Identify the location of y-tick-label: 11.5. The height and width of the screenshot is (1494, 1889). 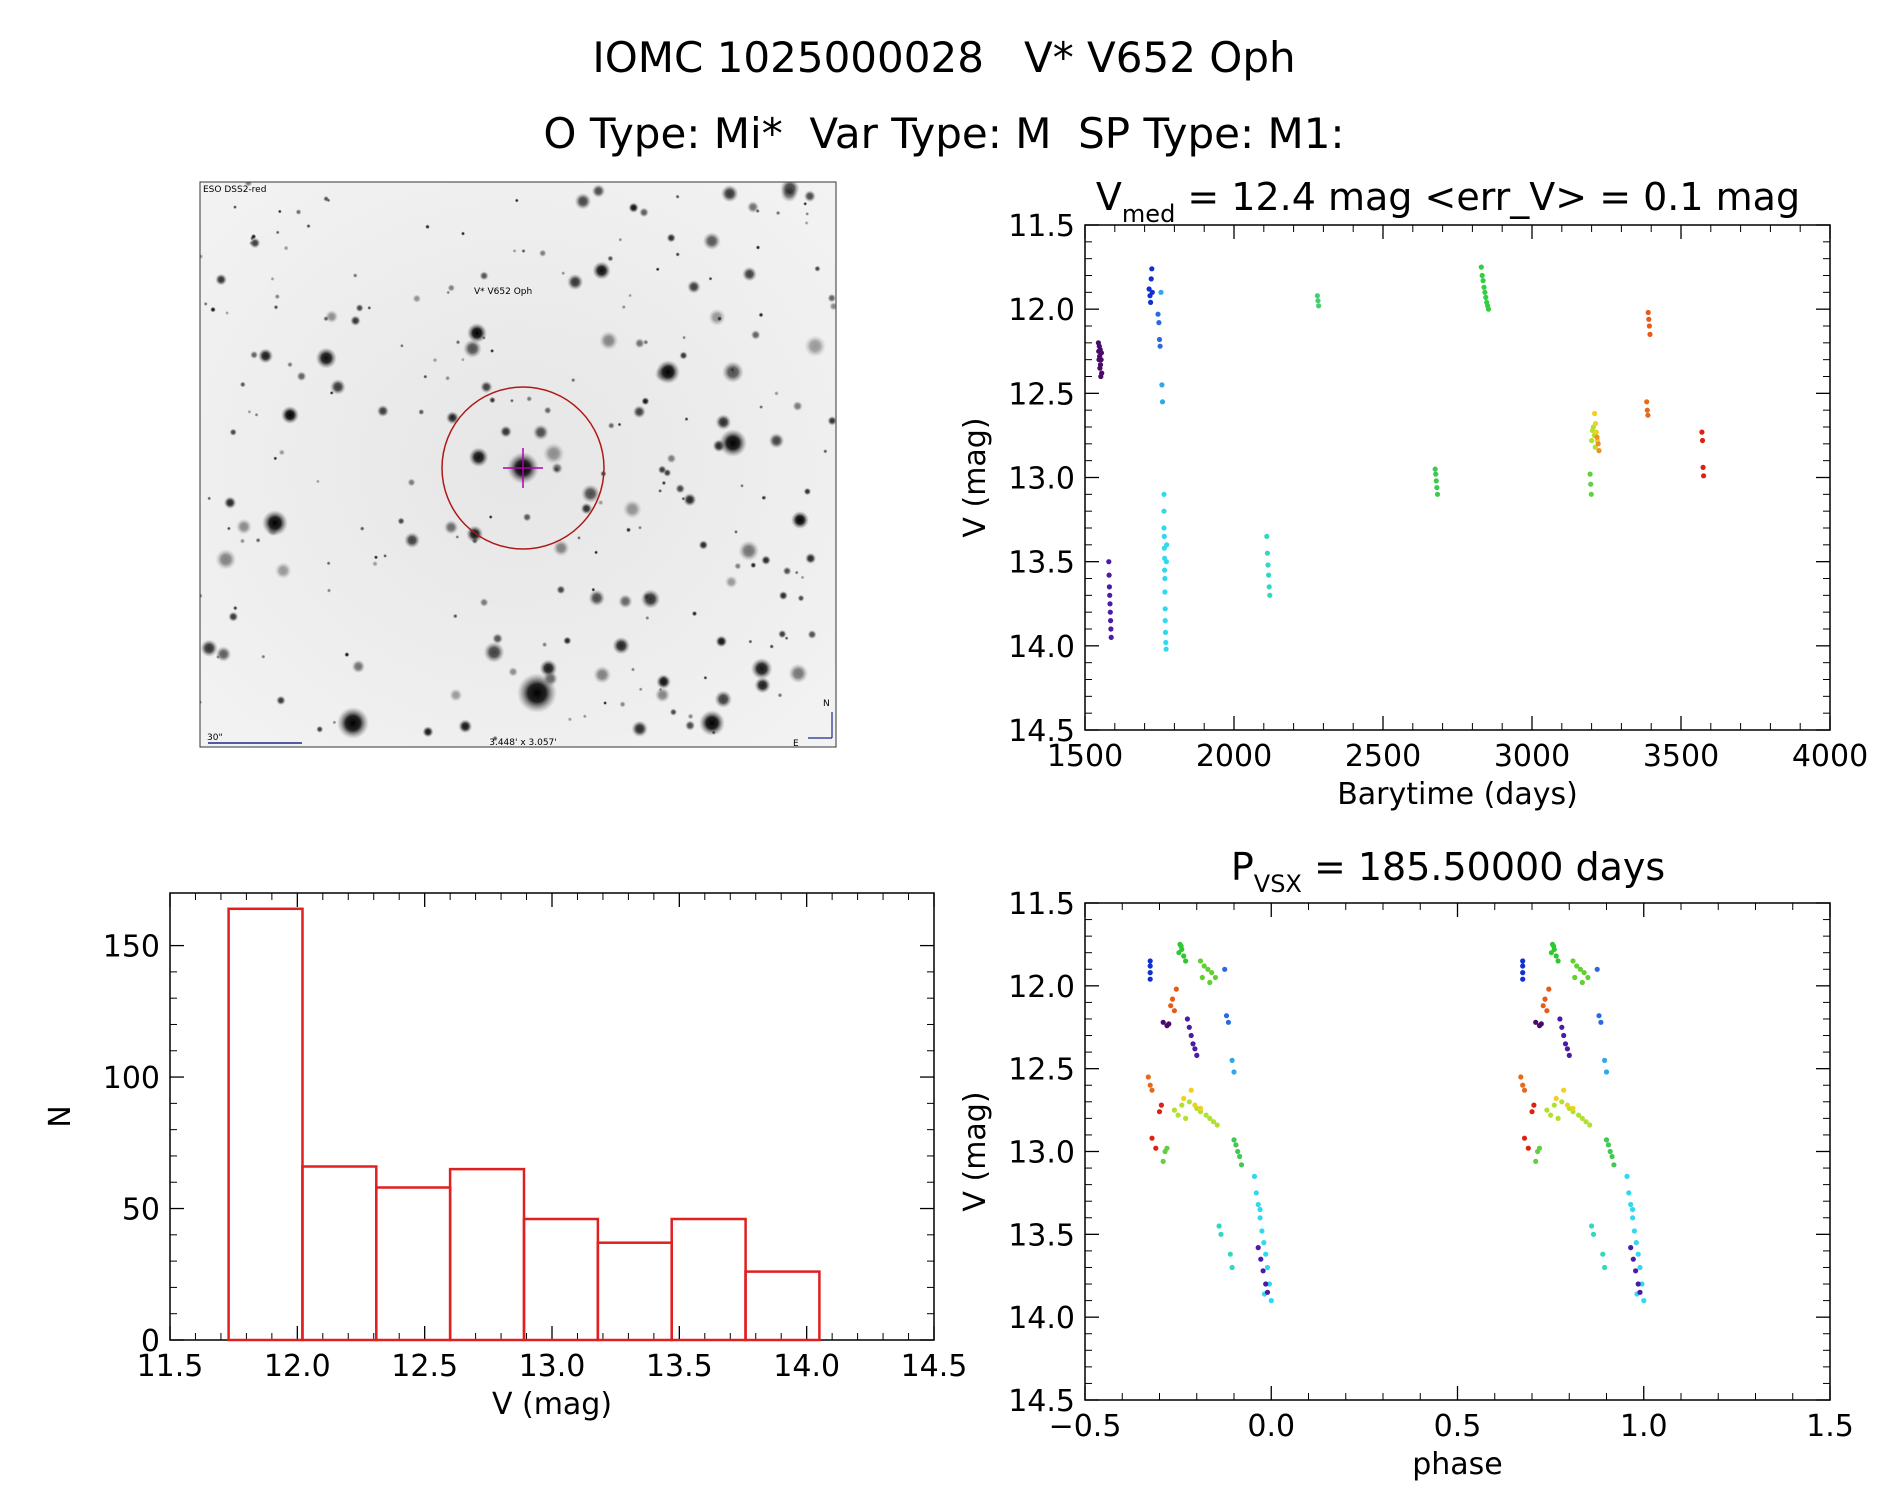
(1041, 226).